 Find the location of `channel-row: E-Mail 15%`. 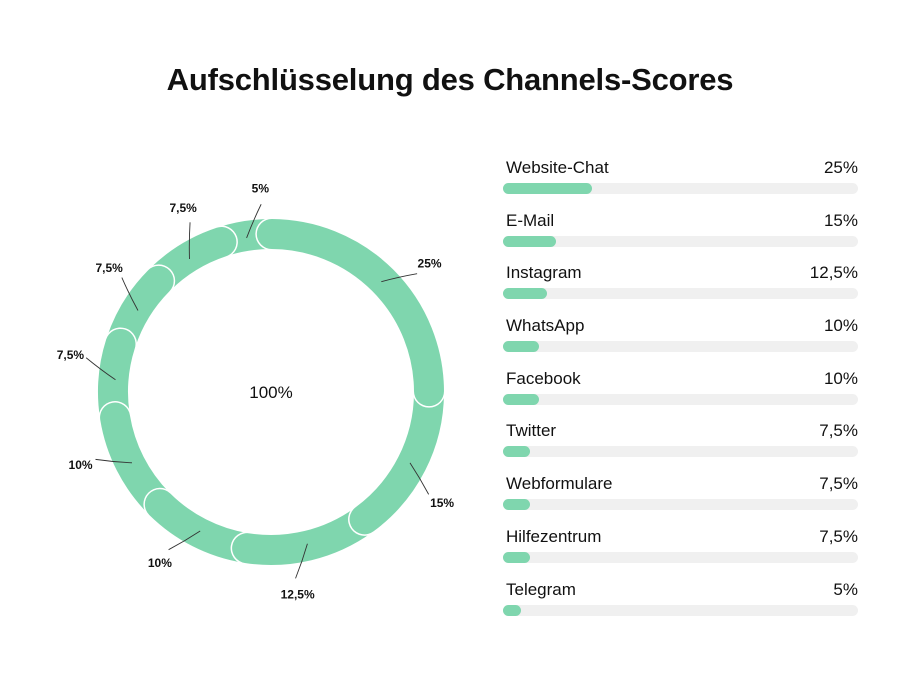

channel-row: E-Mail 15% is located at coordinates (680, 237).